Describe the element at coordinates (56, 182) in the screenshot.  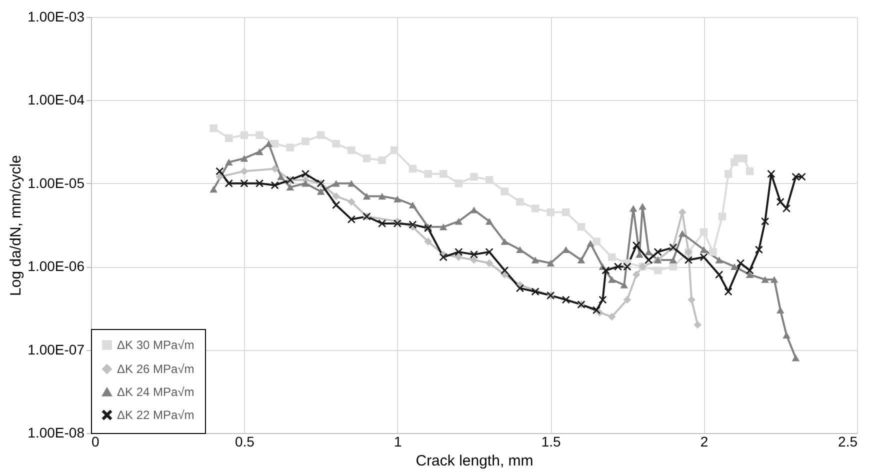
I see `y-tick-label: 1.00E-05` at that location.